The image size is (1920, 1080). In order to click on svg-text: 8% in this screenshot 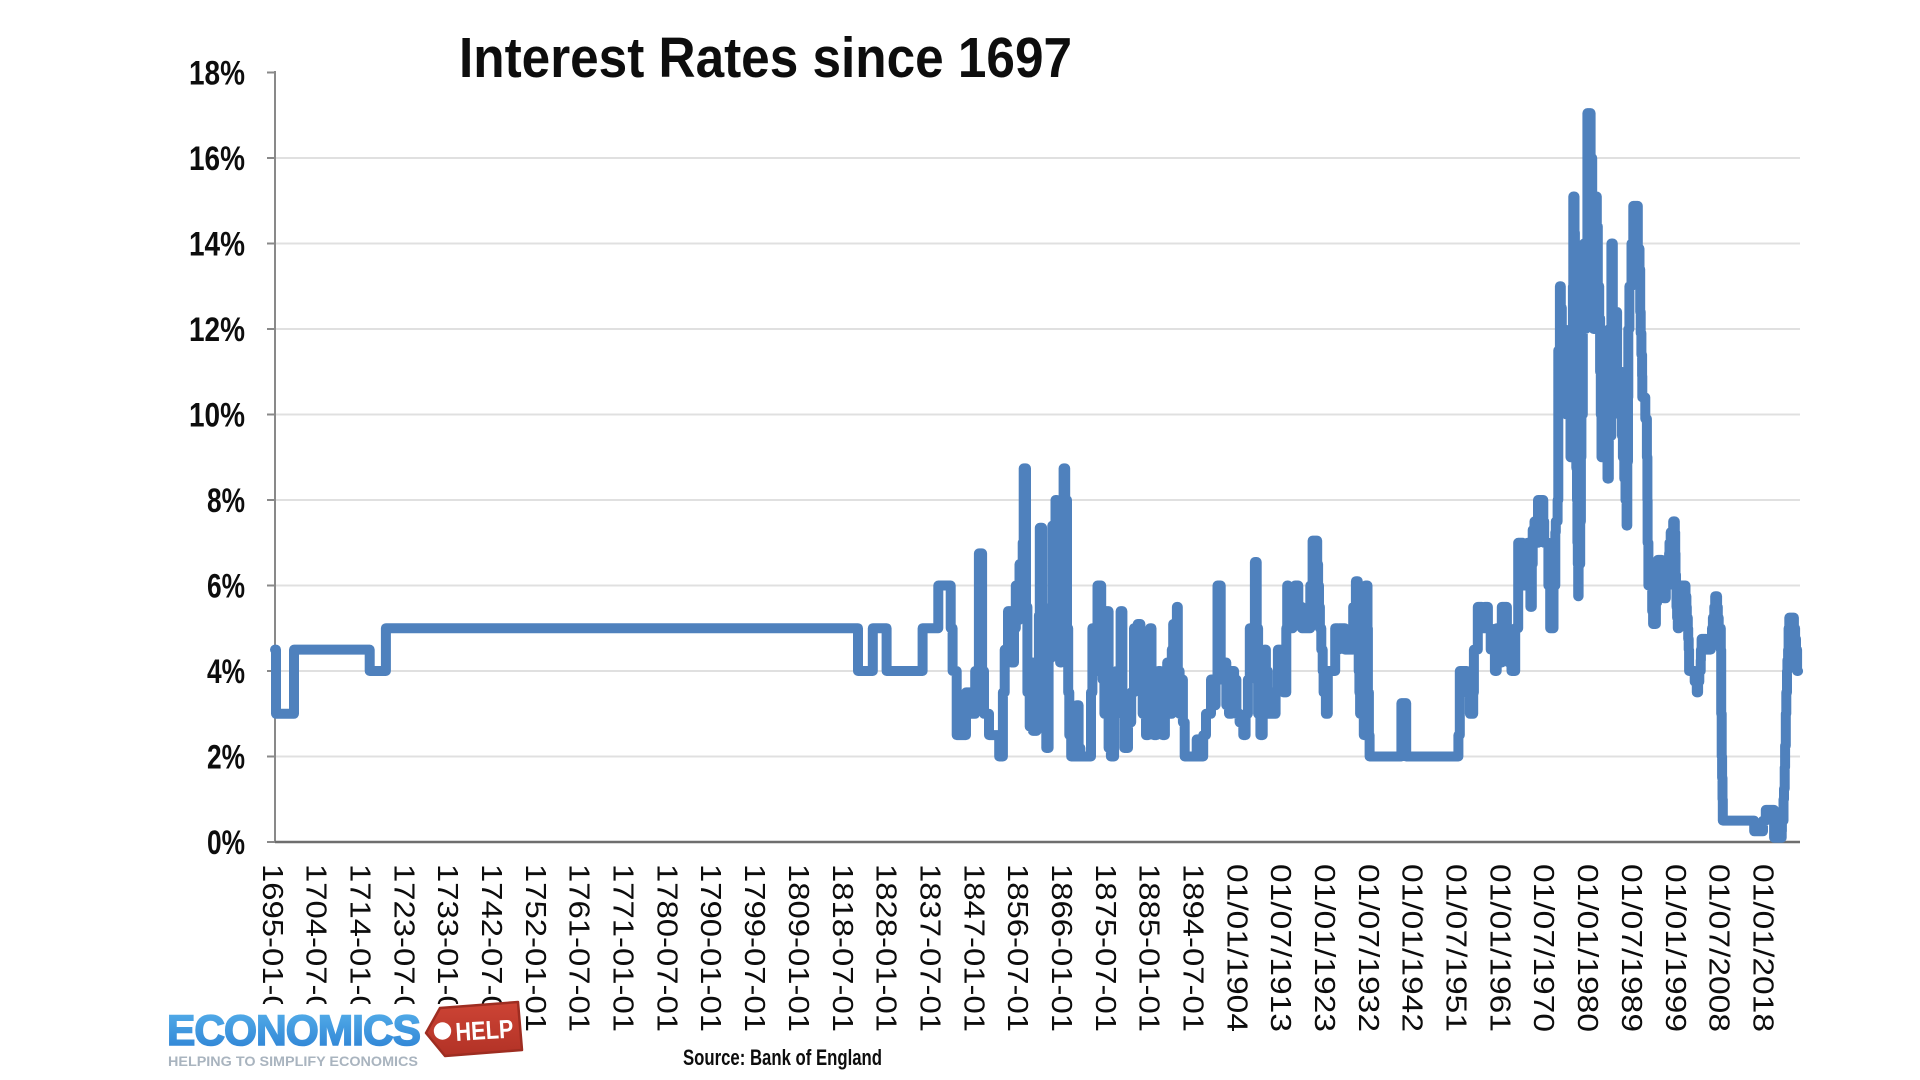, I will do `click(226, 501)`.